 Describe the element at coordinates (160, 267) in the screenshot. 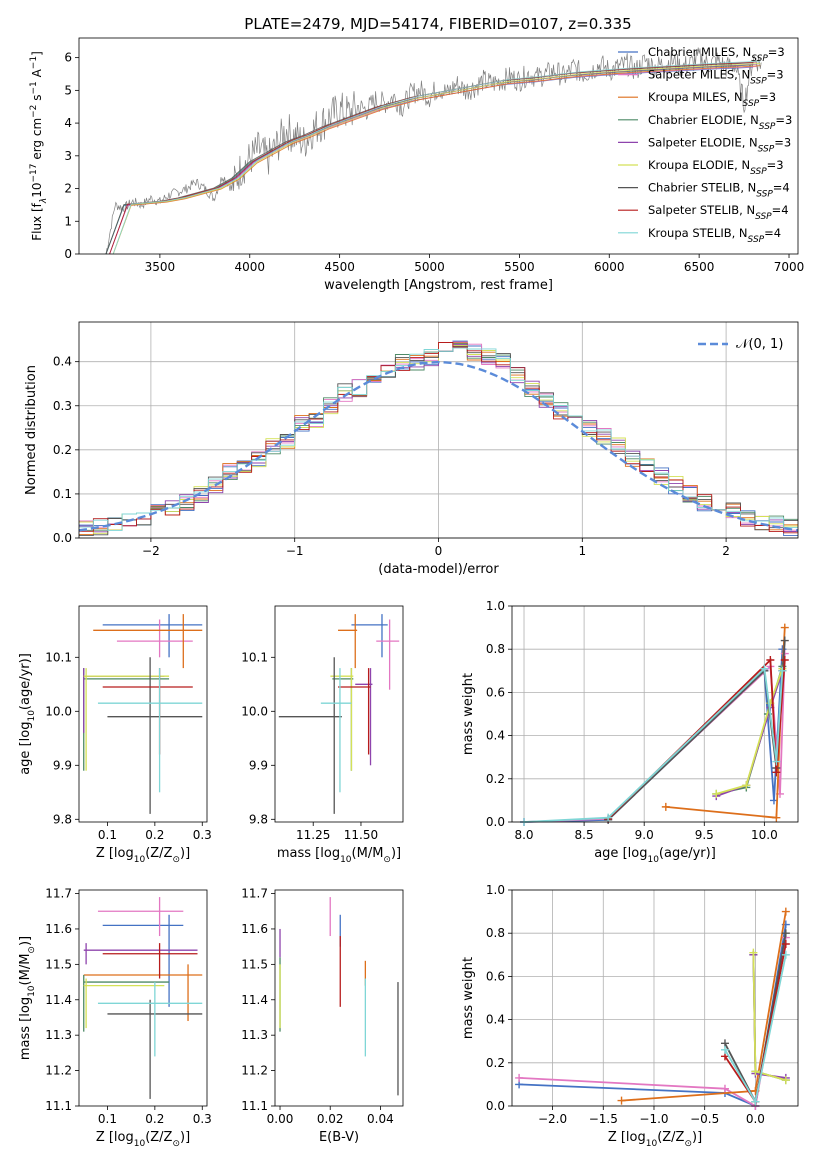

I see `x-tick-label: 3500` at that location.